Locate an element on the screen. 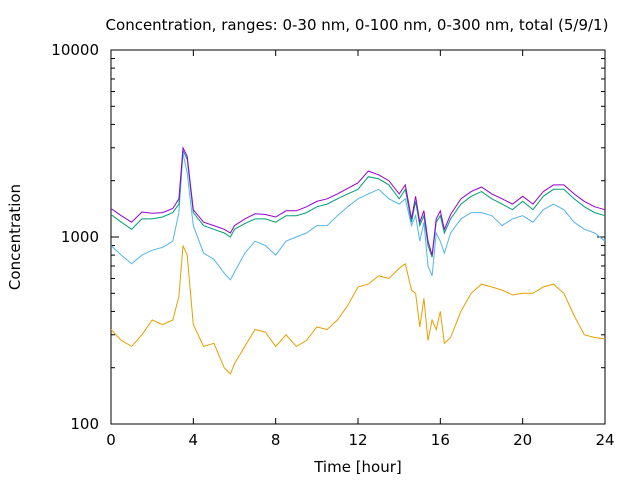  x-tick-label: 0 is located at coordinates (111, 440).